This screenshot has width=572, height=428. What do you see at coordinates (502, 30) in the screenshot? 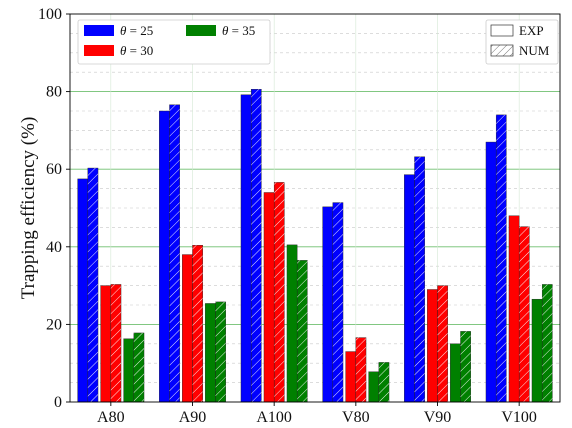
I see `legend-swatch-exp` at bounding box center [502, 30].